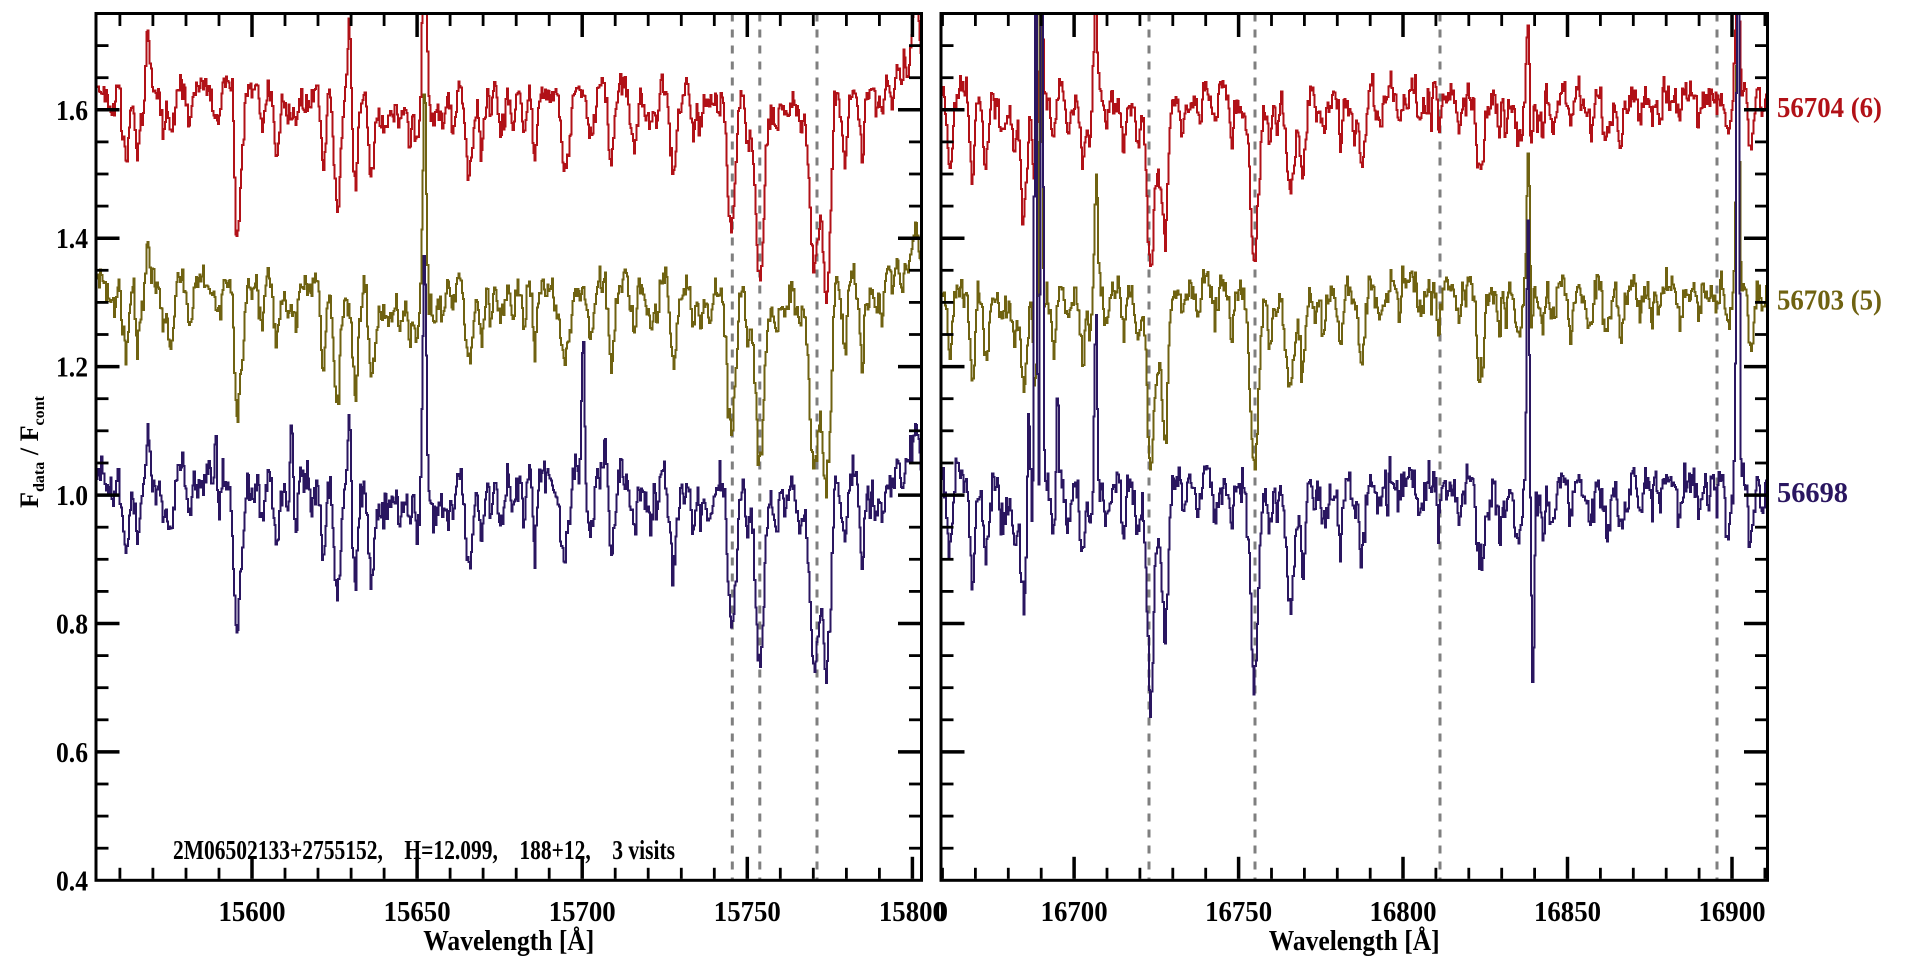 Image resolution: width=1920 pixels, height=965 pixels. Describe the element at coordinates (1403, 912) in the screenshot. I see `svg-text: 16800` at that location.